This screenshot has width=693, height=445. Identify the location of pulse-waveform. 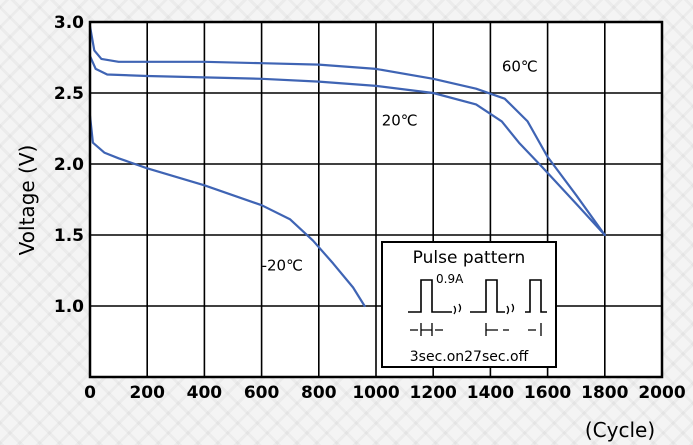
(477, 296).